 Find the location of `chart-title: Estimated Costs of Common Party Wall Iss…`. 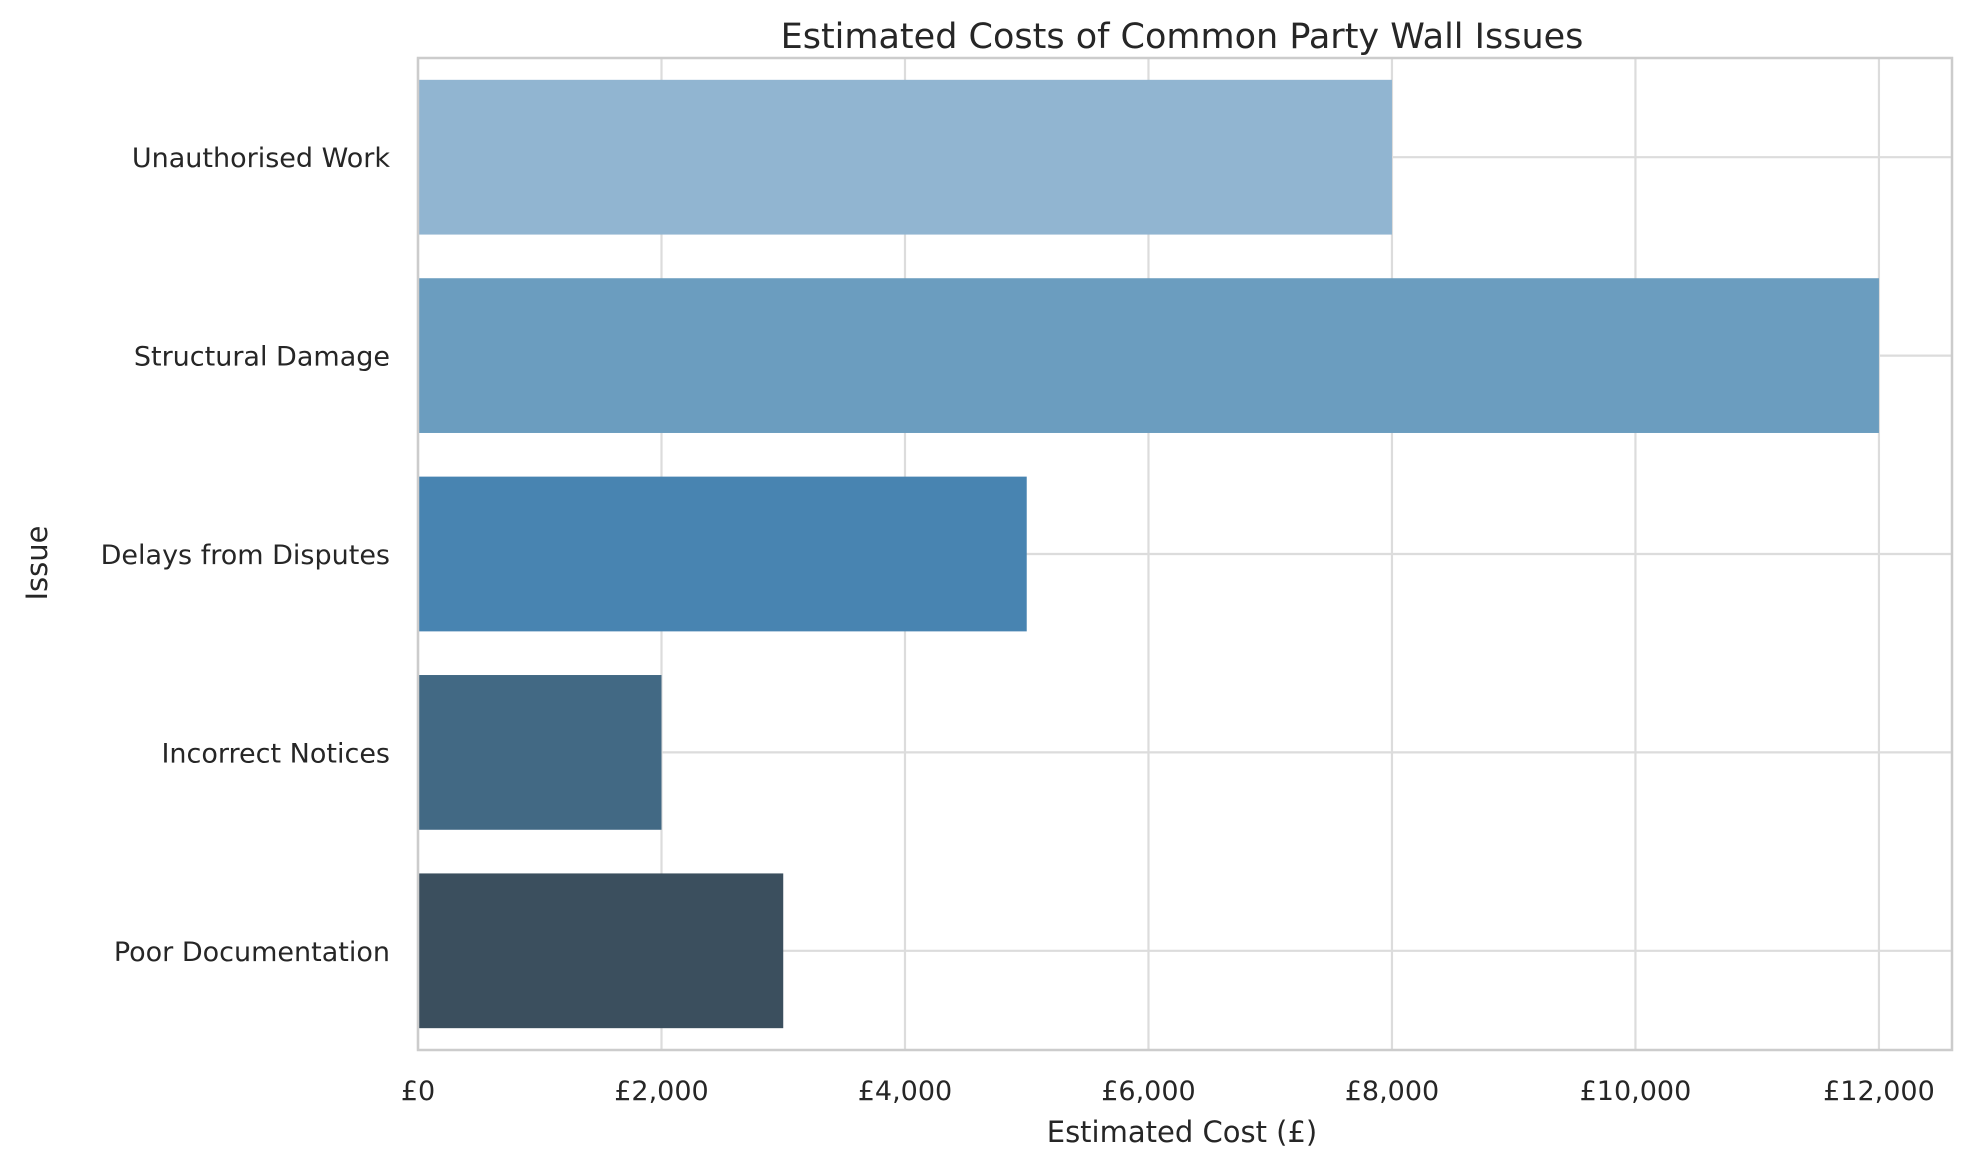

chart-title: Estimated Costs of Common Party Wall Iss… is located at coordinates (1182, 37).